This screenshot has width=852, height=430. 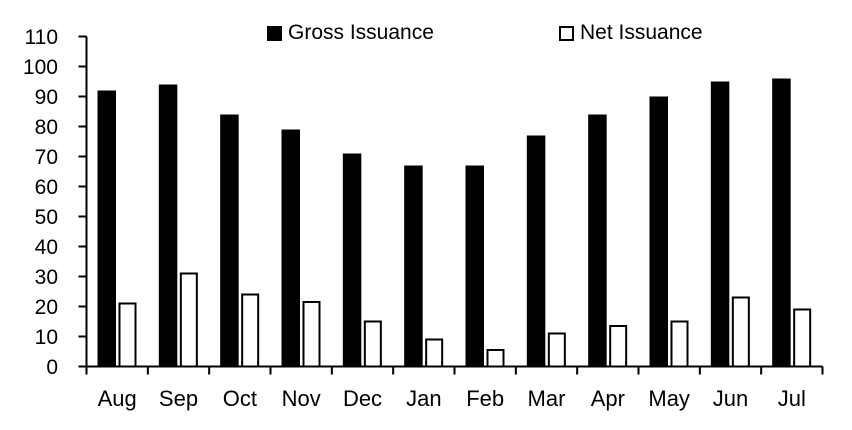 What do you see at coordinates (547, 398) in the screenshot?
I see `x-tick-label-mar: Mar` at bounding box center [547, 398].